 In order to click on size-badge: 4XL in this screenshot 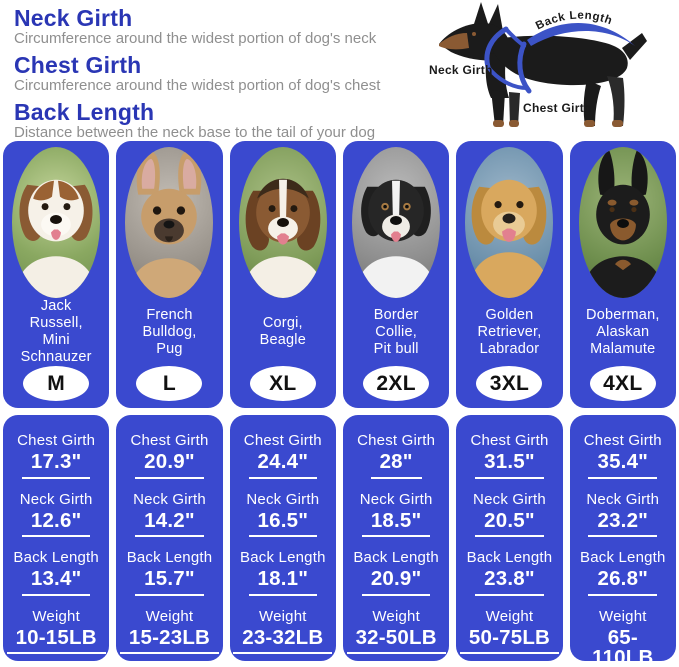, I will do `click(622, 383)`.